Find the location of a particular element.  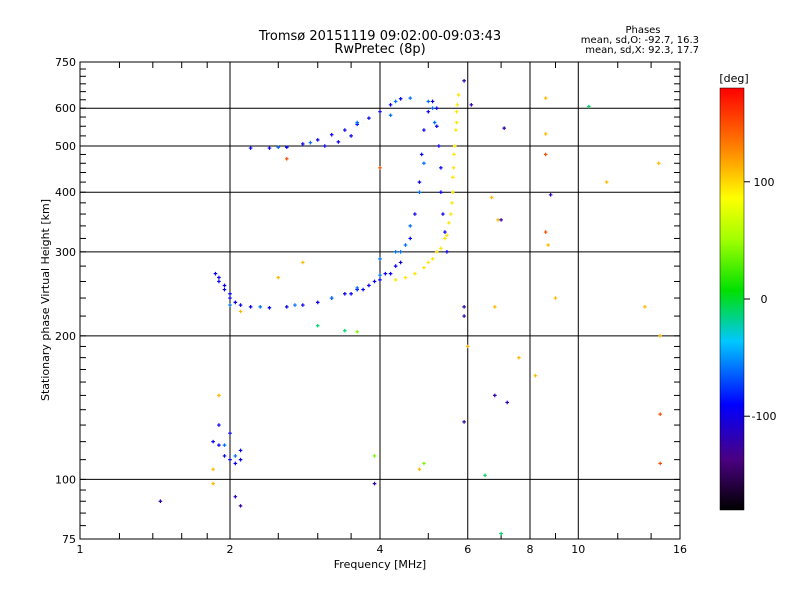

x-tick-label: 6 is located at coordinates (467, 549).